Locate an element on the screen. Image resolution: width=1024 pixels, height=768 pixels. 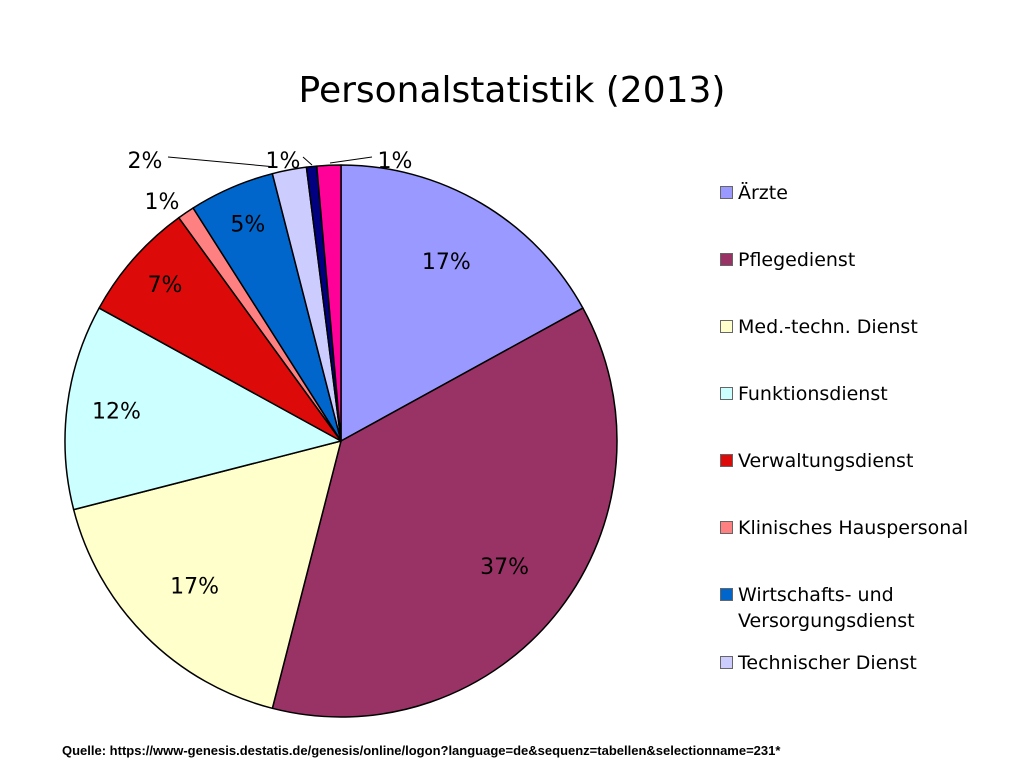
legend-label: Technischer Dienst is located at coordinates (827, 663).